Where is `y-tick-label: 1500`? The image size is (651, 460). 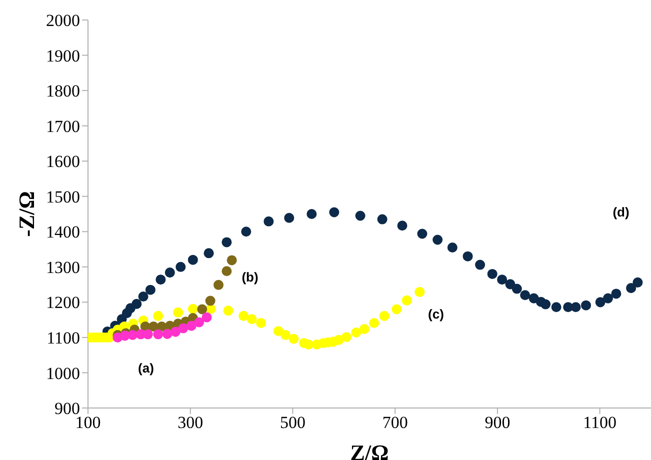 y-tick-label: 1500 is located at coordinates (63, 196).